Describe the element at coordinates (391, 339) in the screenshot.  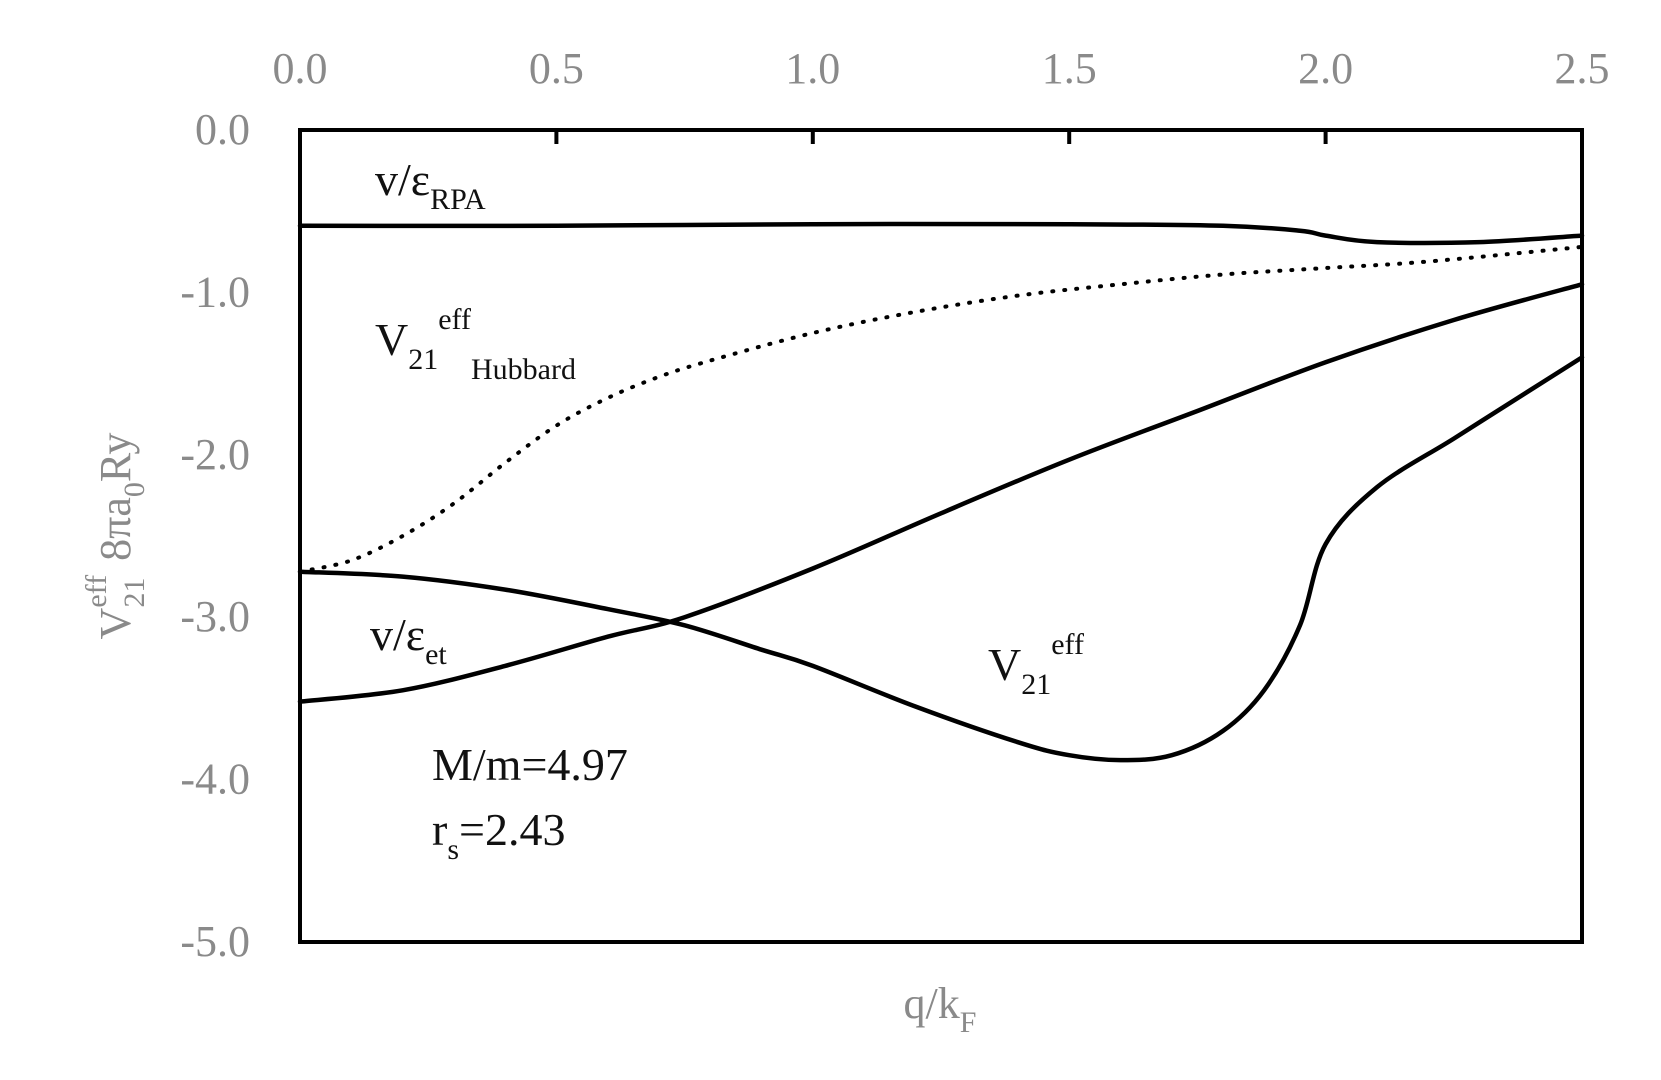
I see `label-hubbard-base: V` at that location.